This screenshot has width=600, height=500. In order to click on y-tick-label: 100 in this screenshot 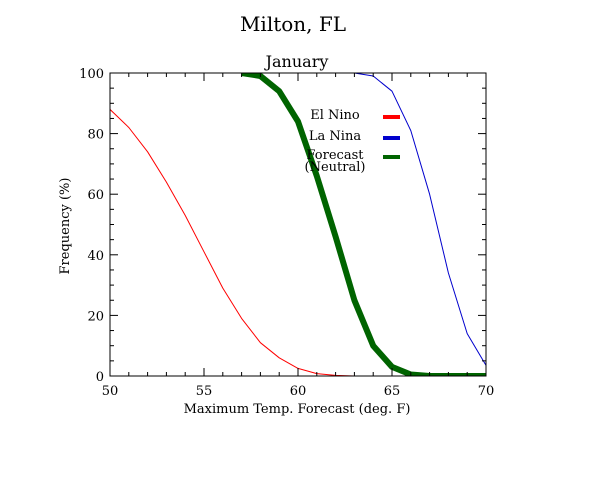, I will do `click(91, 74)`.